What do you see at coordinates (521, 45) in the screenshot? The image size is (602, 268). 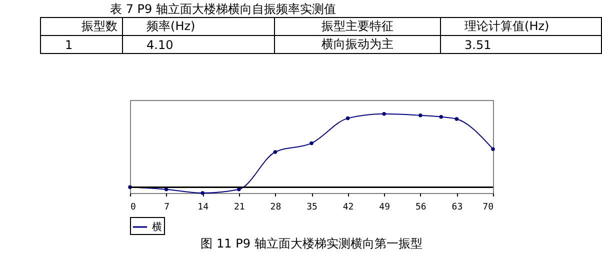 I see `text: 3.51` at bounding box center [521, 45].